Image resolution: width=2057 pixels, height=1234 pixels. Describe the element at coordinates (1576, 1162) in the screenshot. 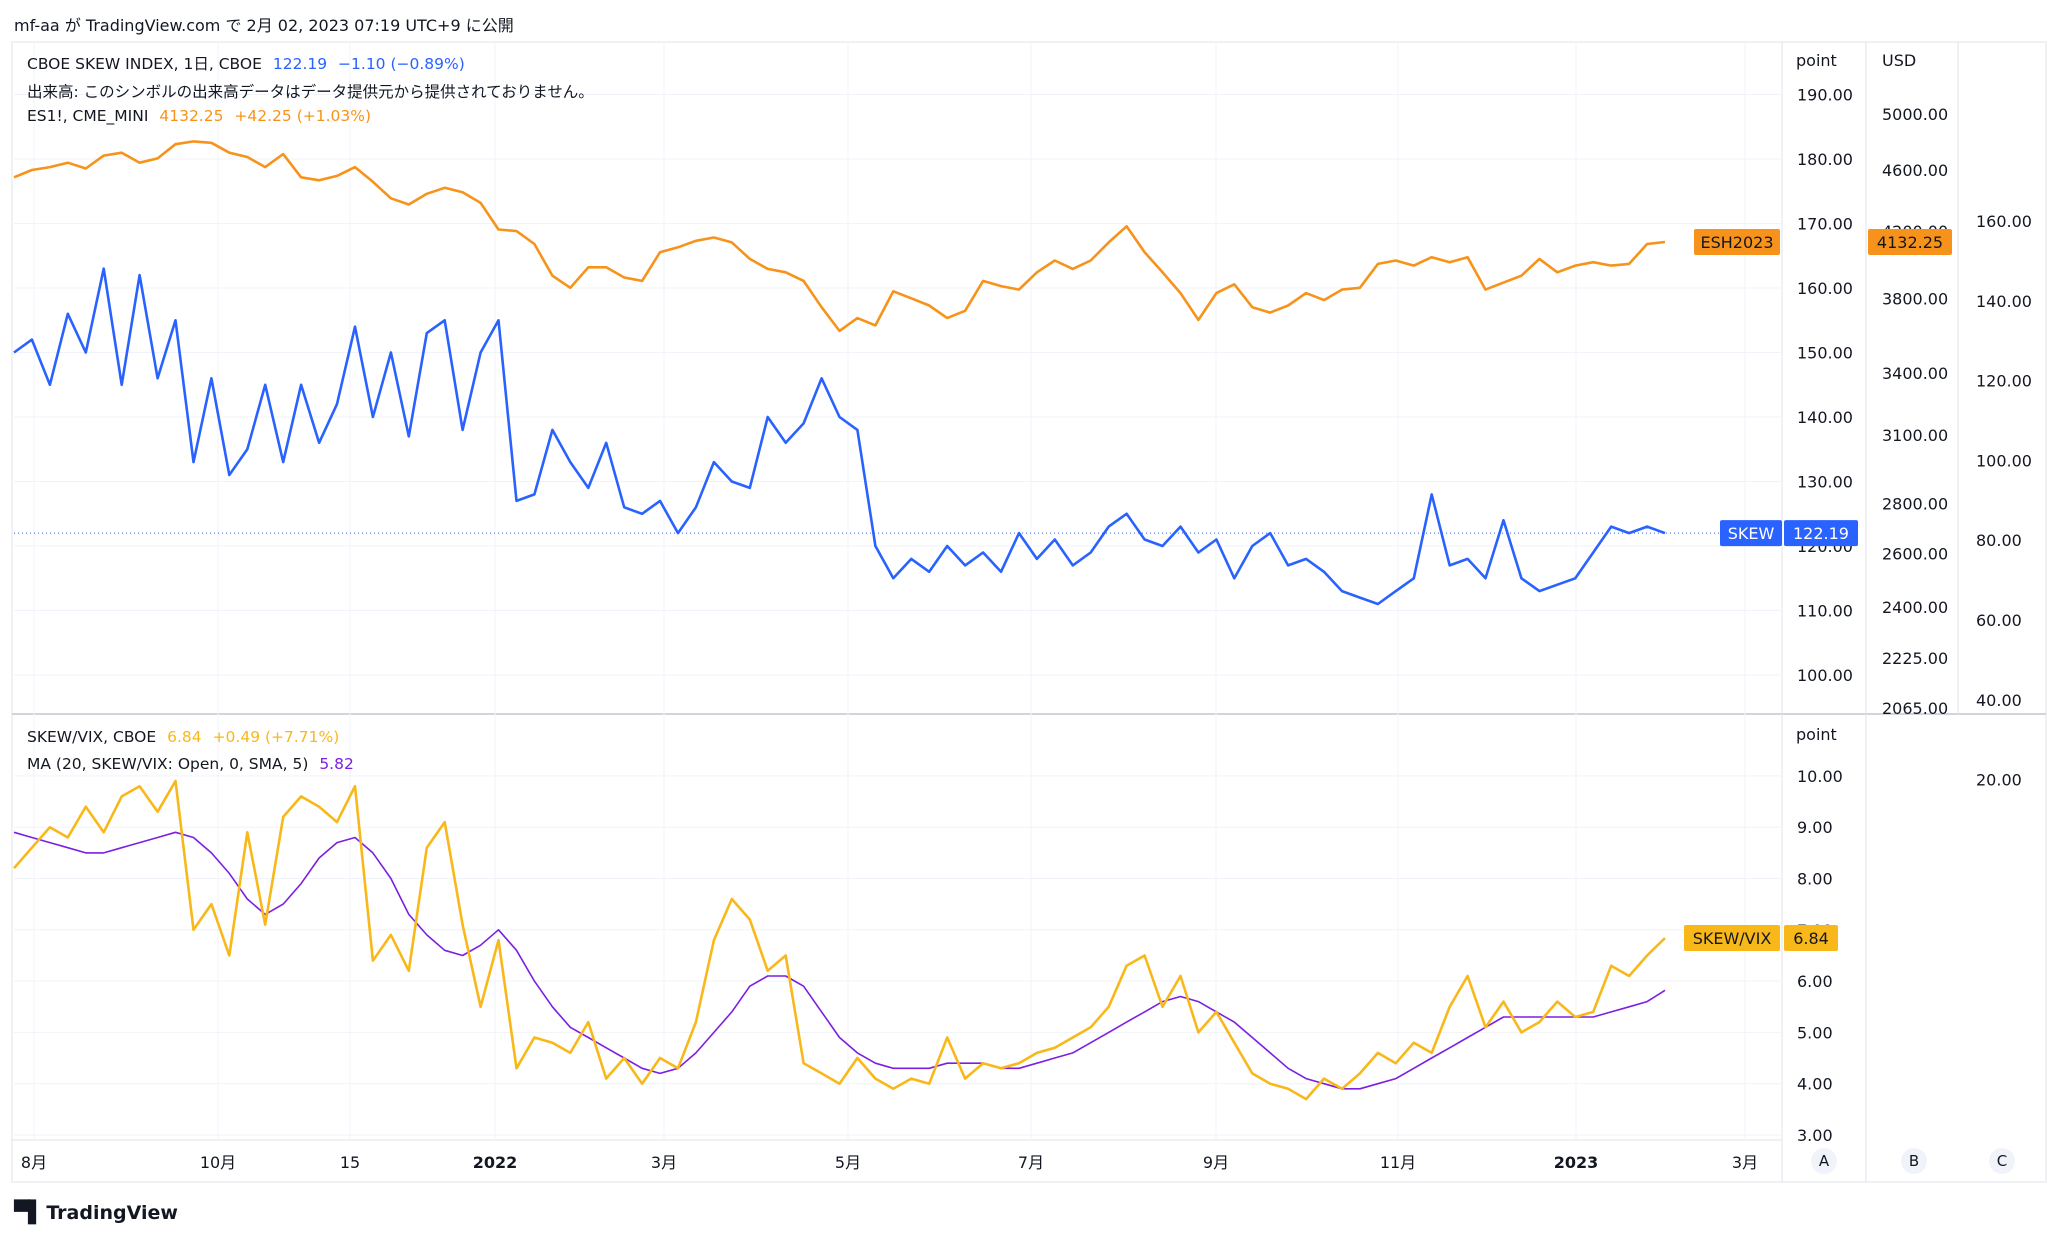

I see `x-tick-label: 2023` at that location.